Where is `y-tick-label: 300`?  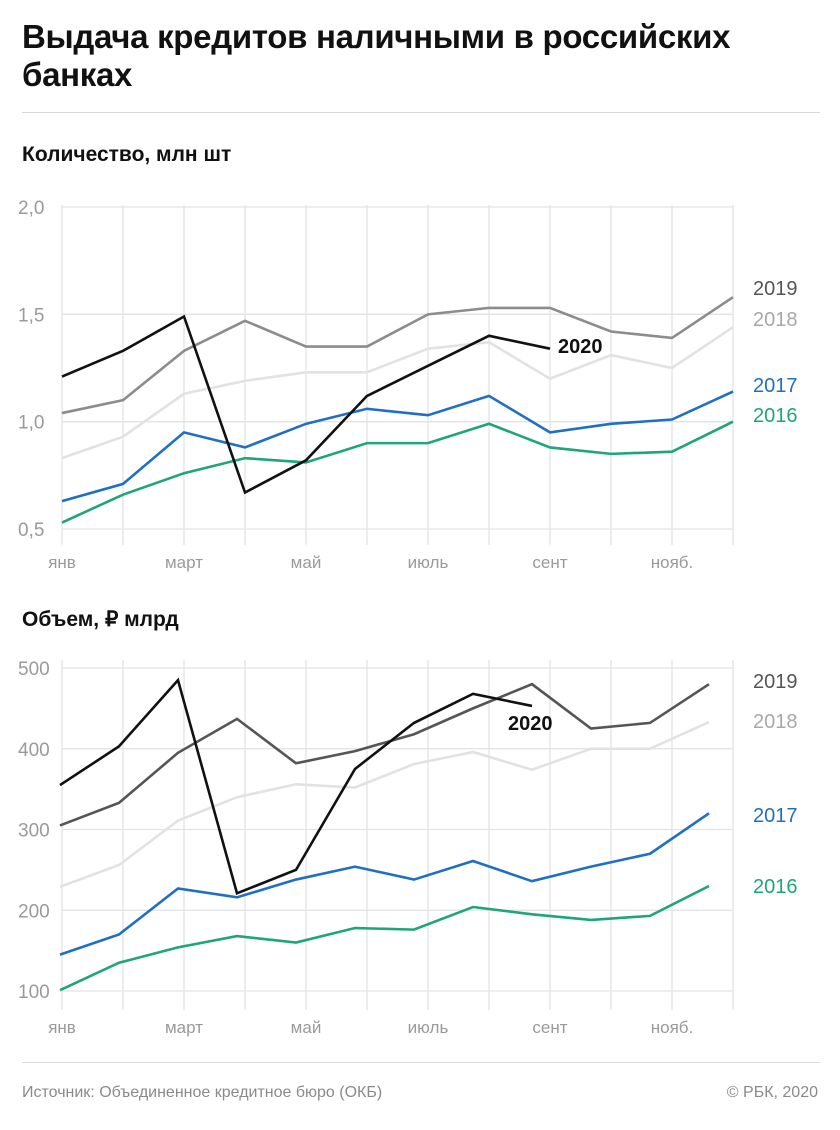
y-tick-label: 300 is located at coordinates (34, 831).